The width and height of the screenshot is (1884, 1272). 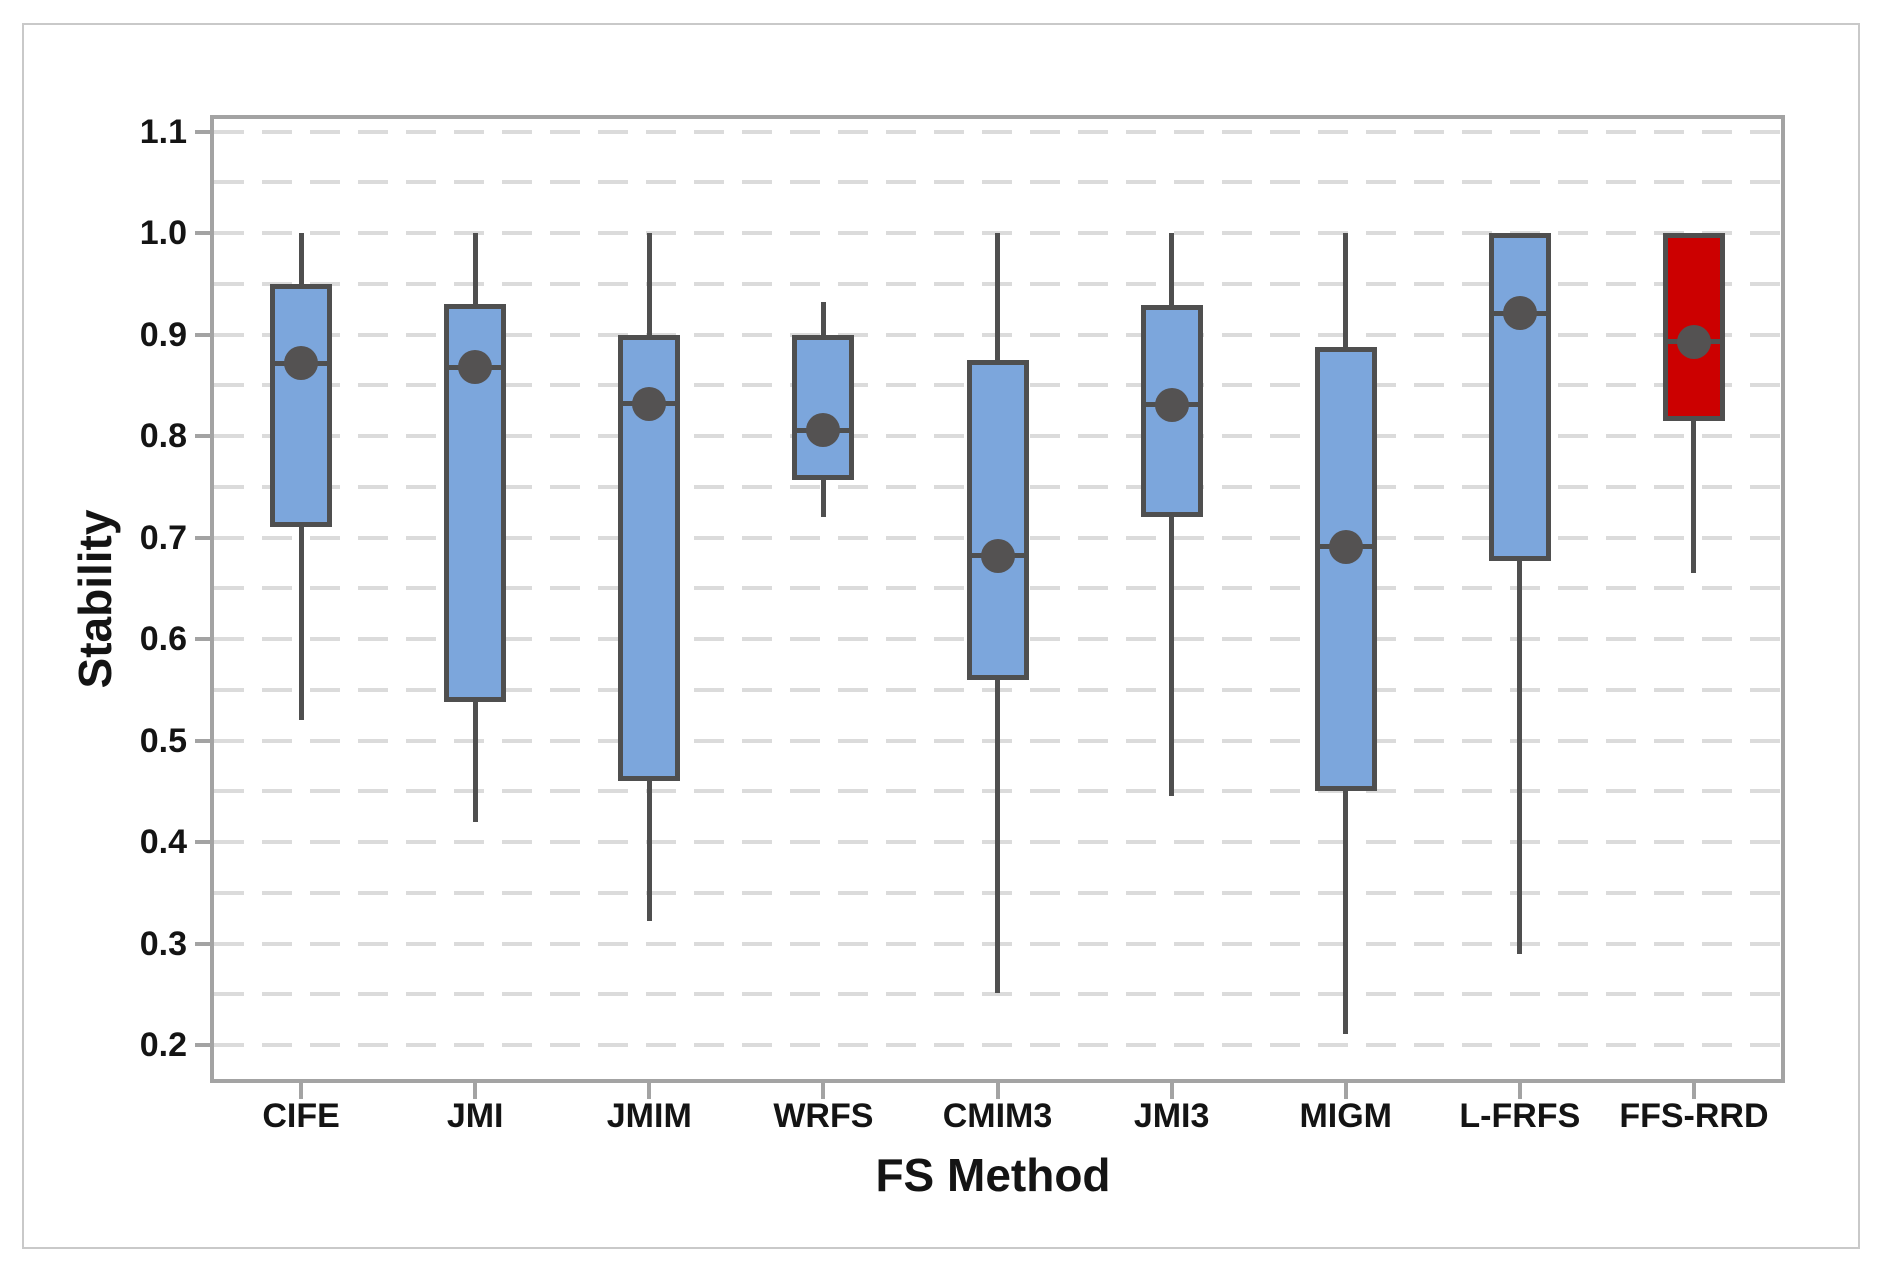 I want to click on x-tick-label-FFS-RRD: FFS-RRD, so click(x=1694, y=1116).